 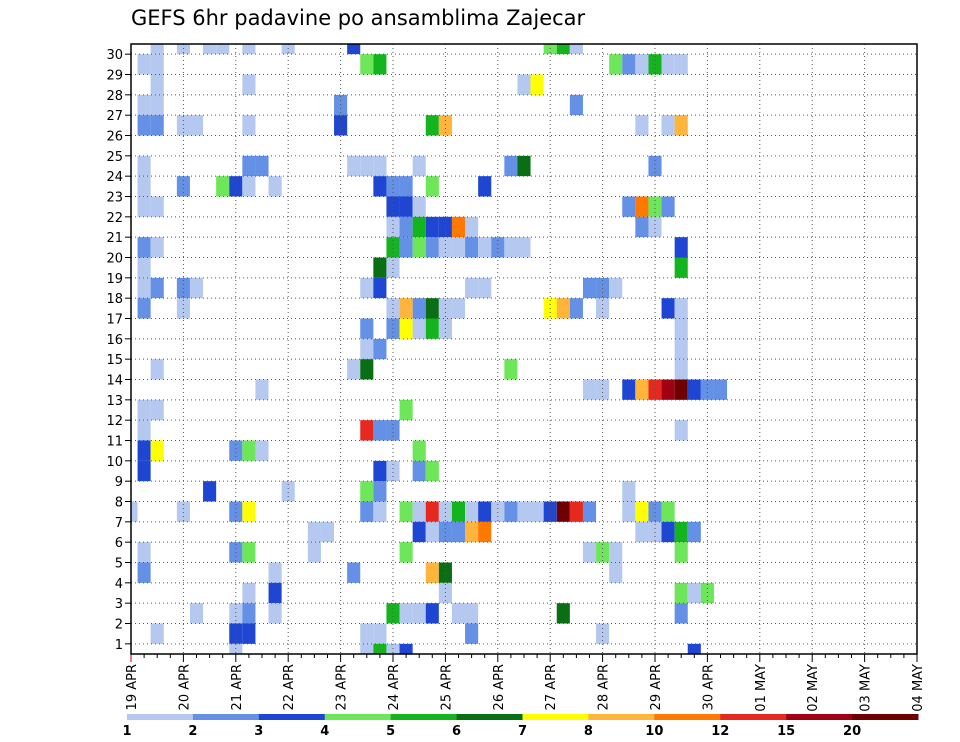 I want to click on heatmap-cell-m10-t0, so click(x=144, y=450).